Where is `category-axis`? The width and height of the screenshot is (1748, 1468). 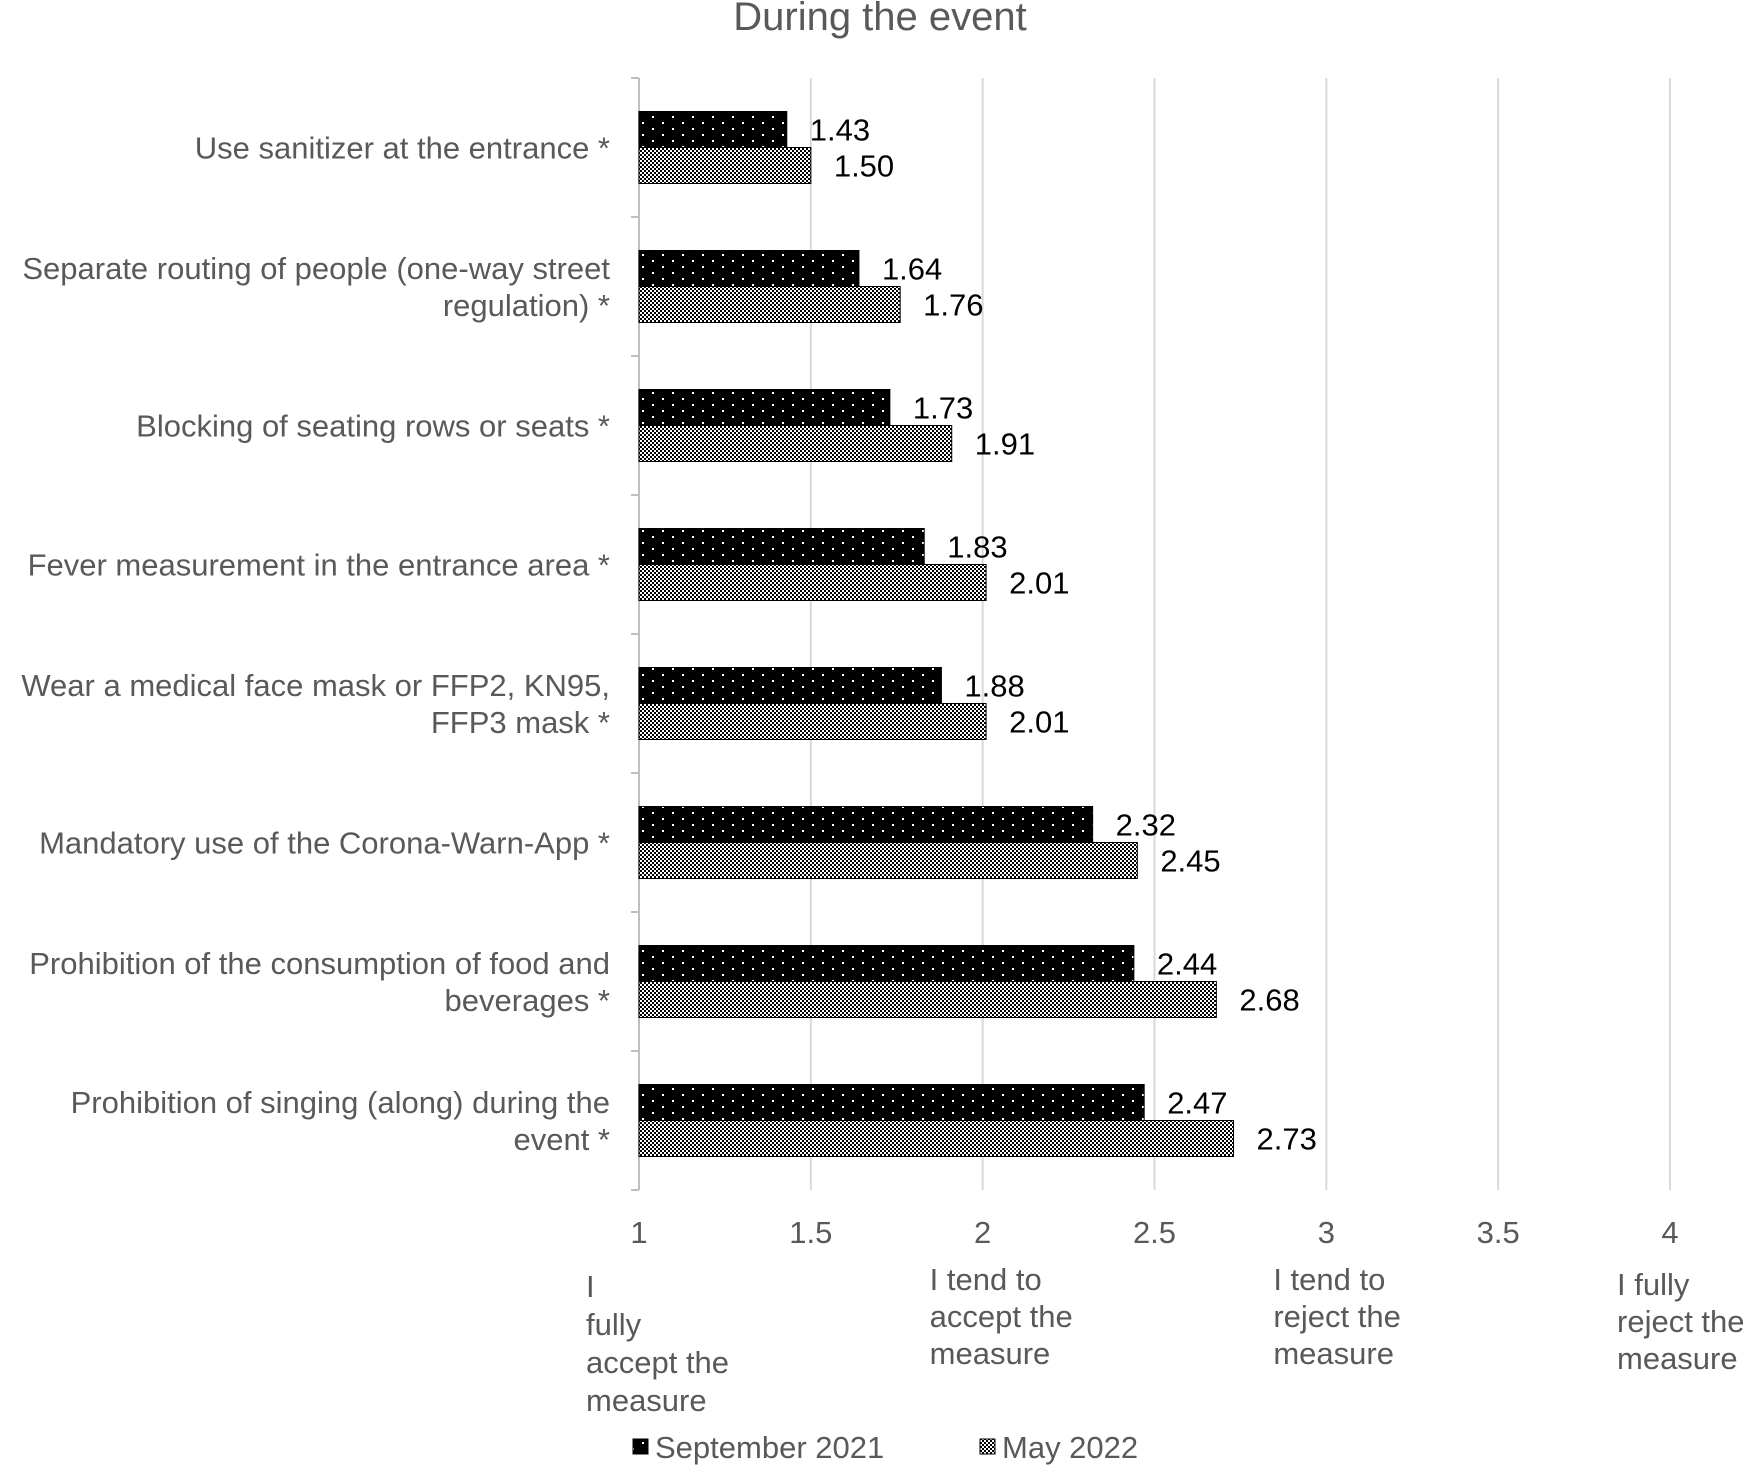 category-axis is located at coordinates (635, 634).